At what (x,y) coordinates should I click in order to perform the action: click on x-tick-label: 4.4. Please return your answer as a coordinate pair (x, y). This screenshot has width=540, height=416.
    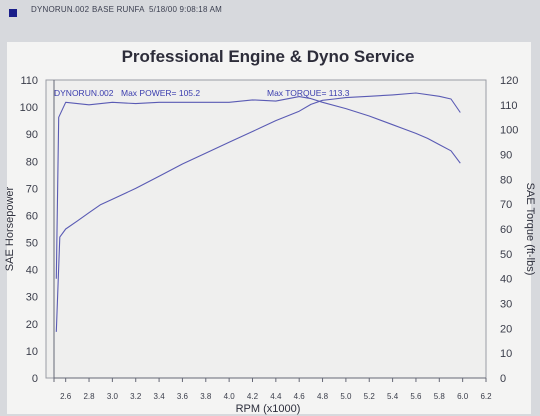
    Looking at the image, I should click on (276, 396).